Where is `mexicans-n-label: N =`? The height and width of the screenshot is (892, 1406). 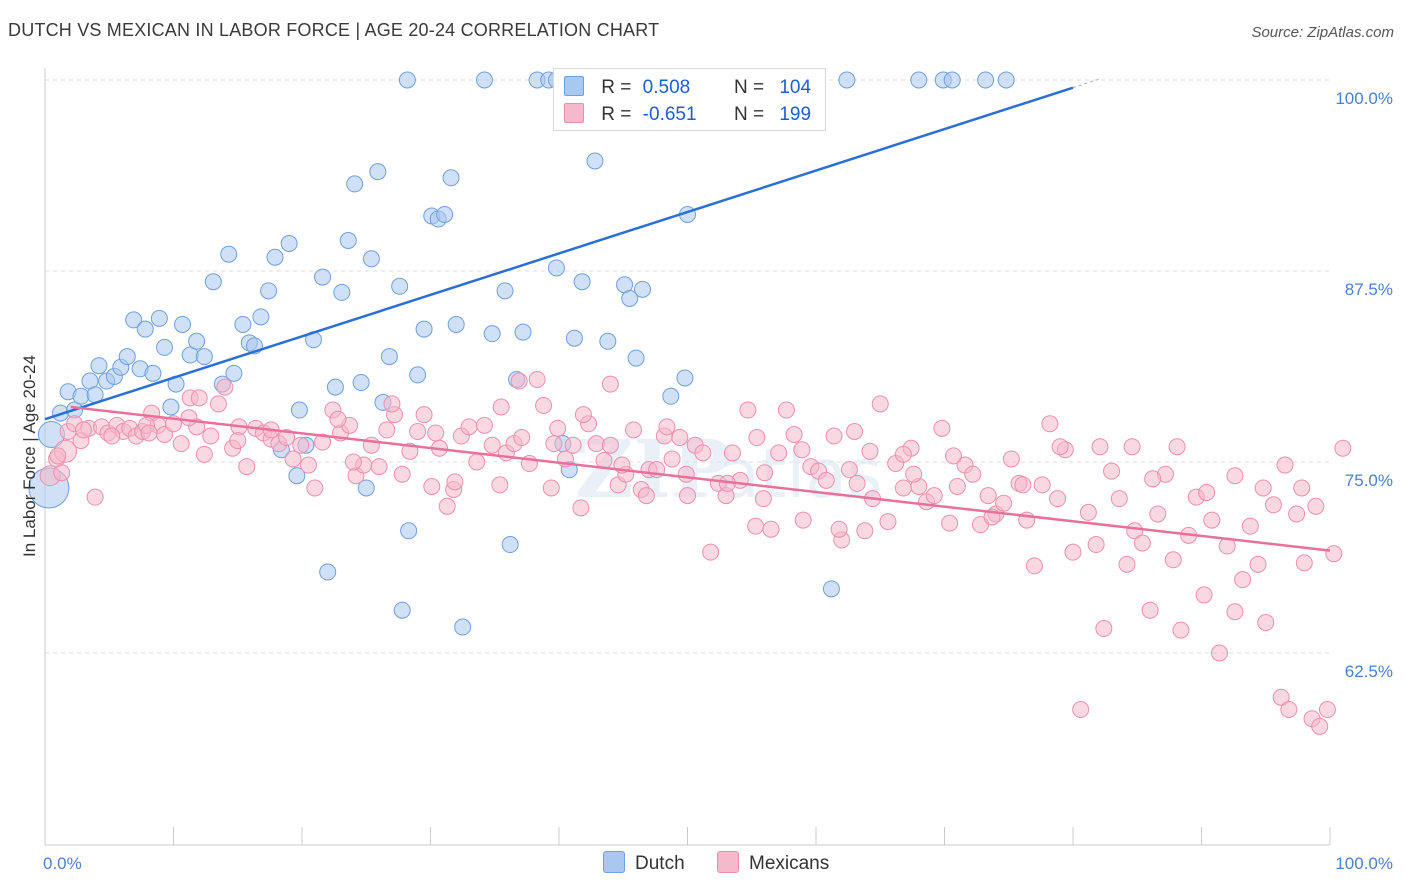 mexicans-n-label: N = is located at coordinates (749, 114).